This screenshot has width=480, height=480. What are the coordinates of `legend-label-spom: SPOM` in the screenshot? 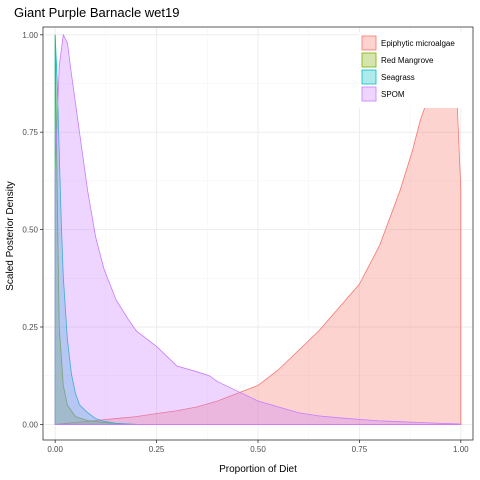 It's located at (393, 94).